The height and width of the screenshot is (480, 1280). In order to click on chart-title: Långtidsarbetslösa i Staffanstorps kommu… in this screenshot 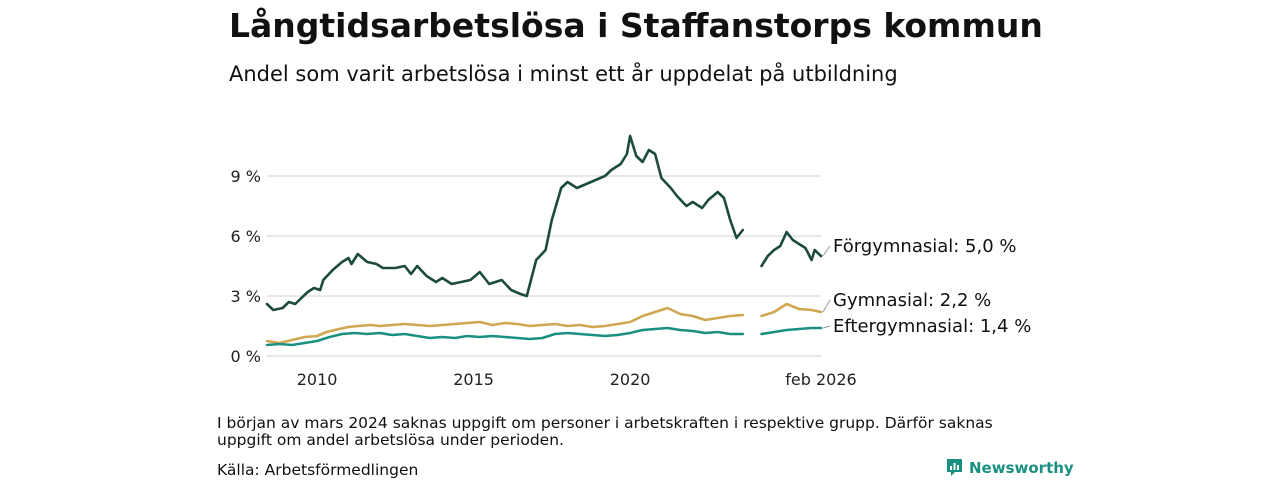, I will do `click(636, 25)`.